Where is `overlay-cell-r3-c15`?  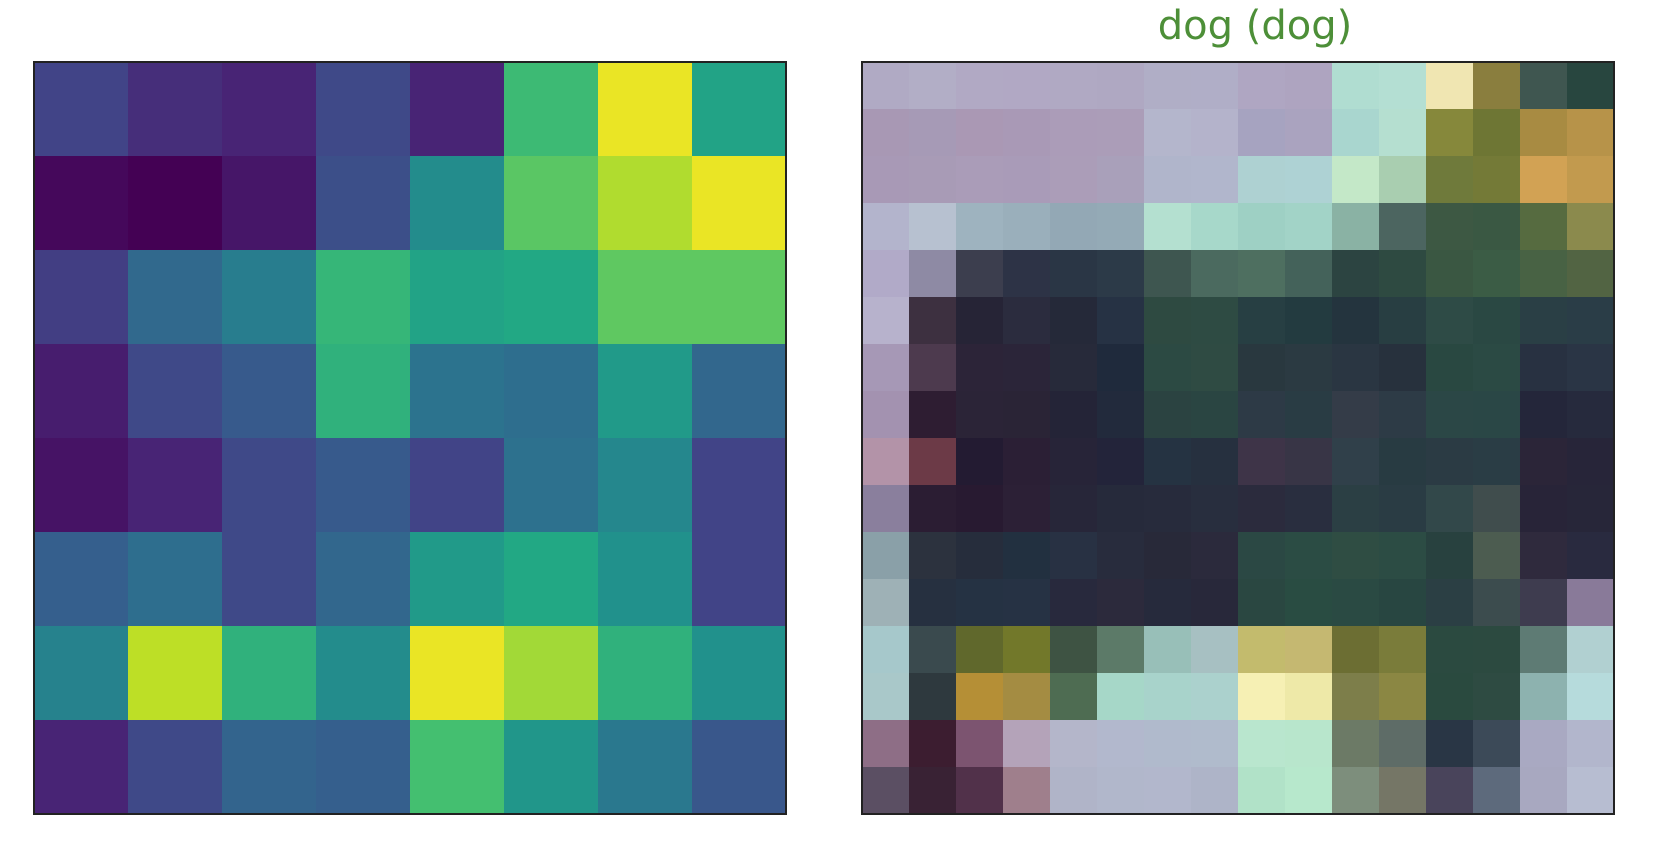
overlay-cell-r3-c15 is located at coordinates (1591, 227).